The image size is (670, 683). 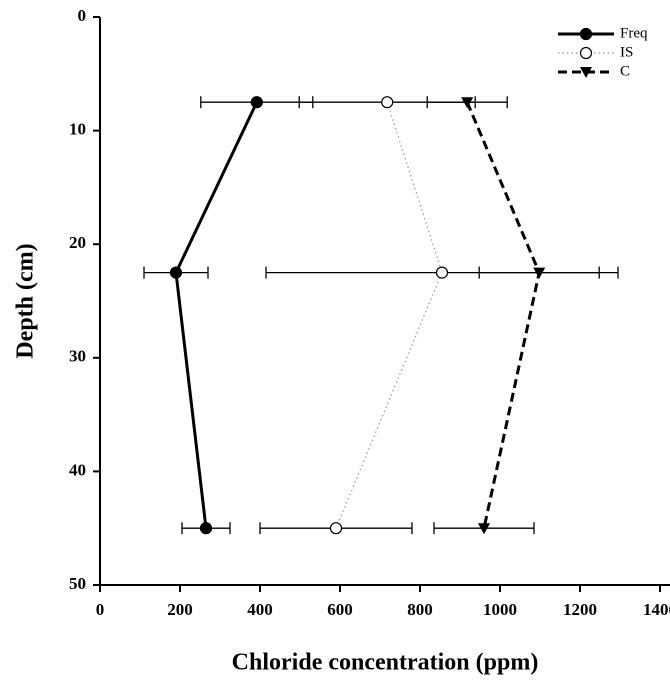 What do you see at coordinates (625, 71) in the screenshot?
I see `legend-label: C` at bounding box center [625, 71].